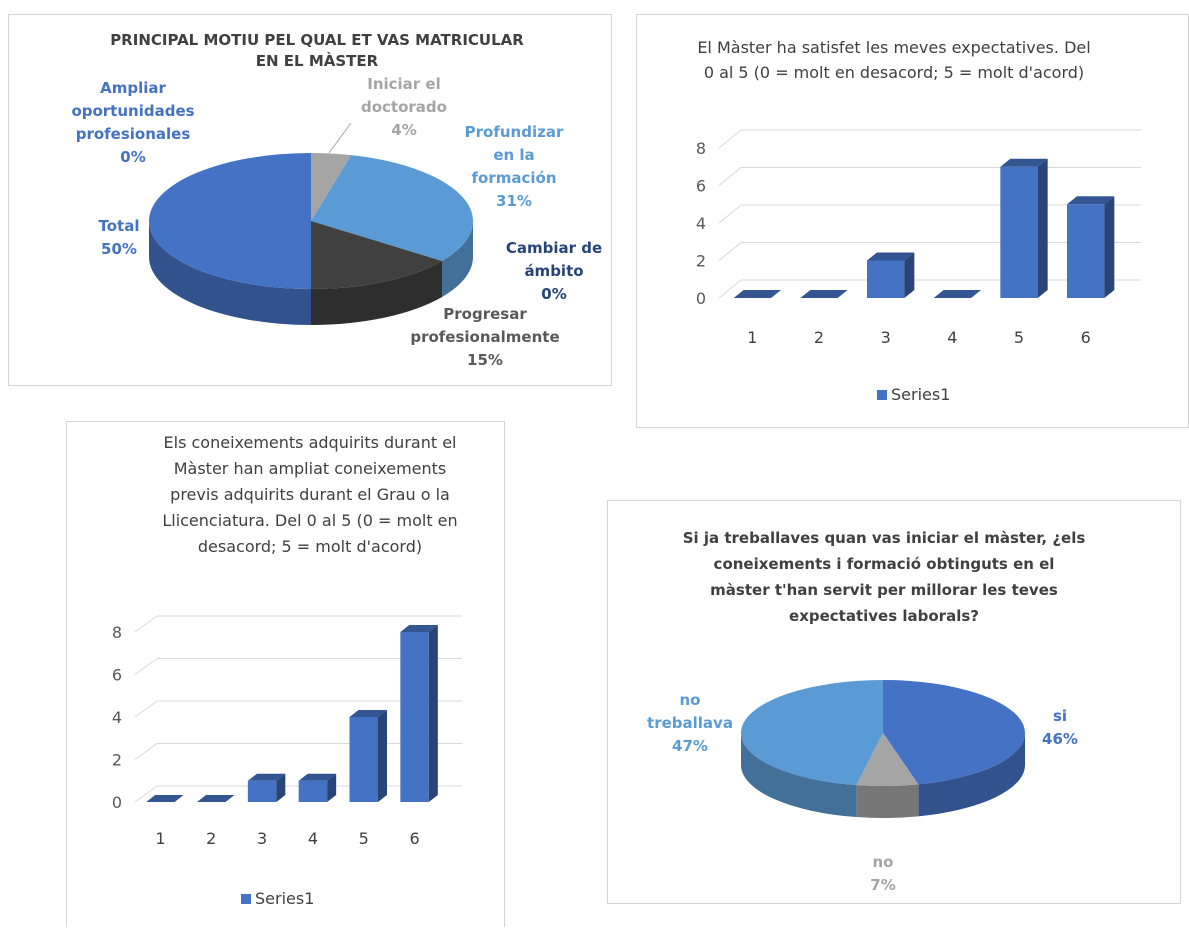  What do you see at coordinates (554, 248) in the screenshot?
I see `data-label-2-line-0: Cambiar de` at bounding box center [554, 248].